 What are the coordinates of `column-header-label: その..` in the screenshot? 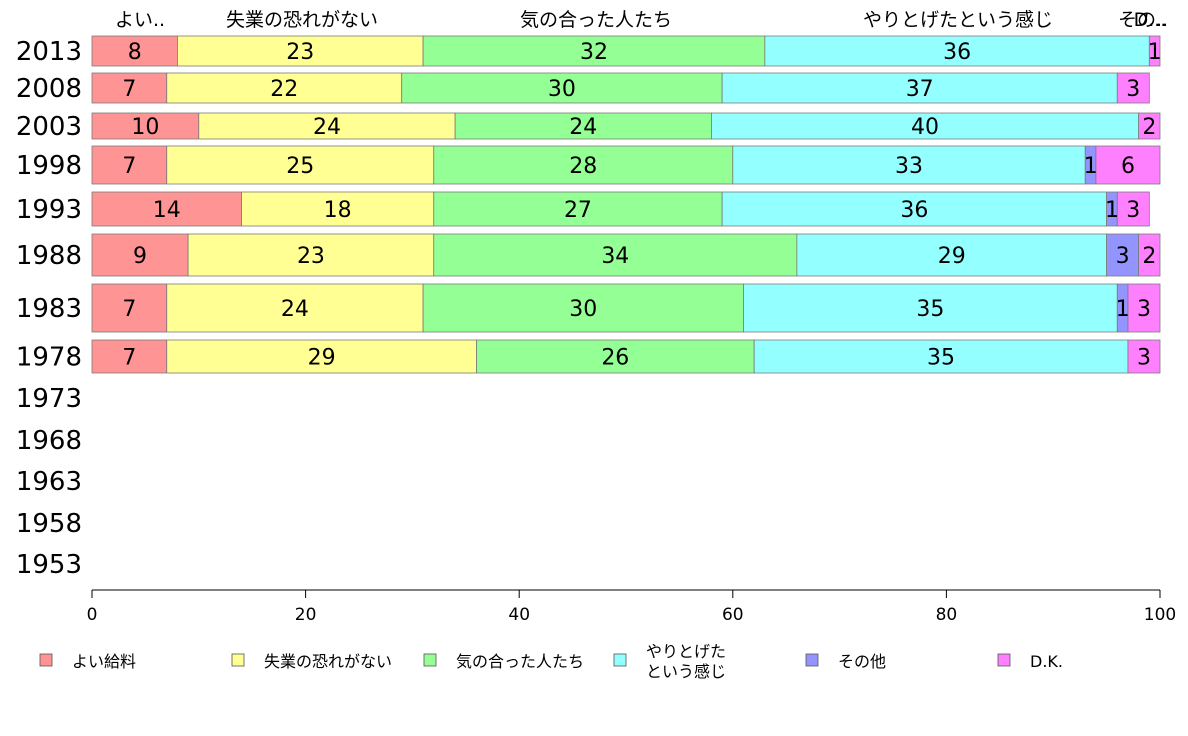 It's located at (1143, 20).